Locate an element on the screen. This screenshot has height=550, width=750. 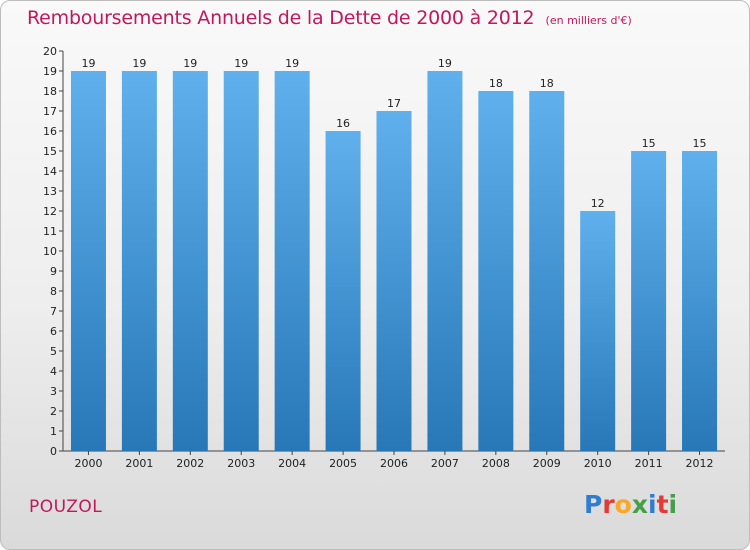
data-label-2001: 19 is located at coordinates (139, 63).